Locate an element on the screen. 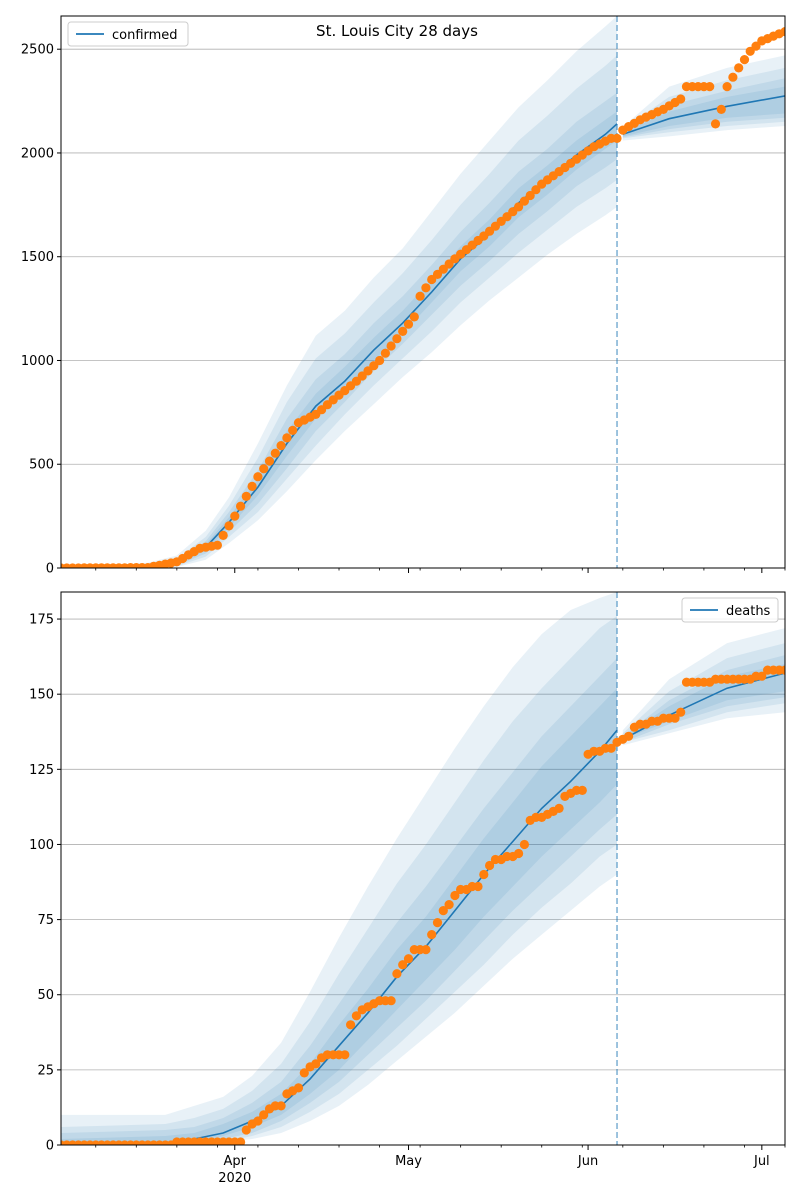  model-line is located at coordinates (703, 115).